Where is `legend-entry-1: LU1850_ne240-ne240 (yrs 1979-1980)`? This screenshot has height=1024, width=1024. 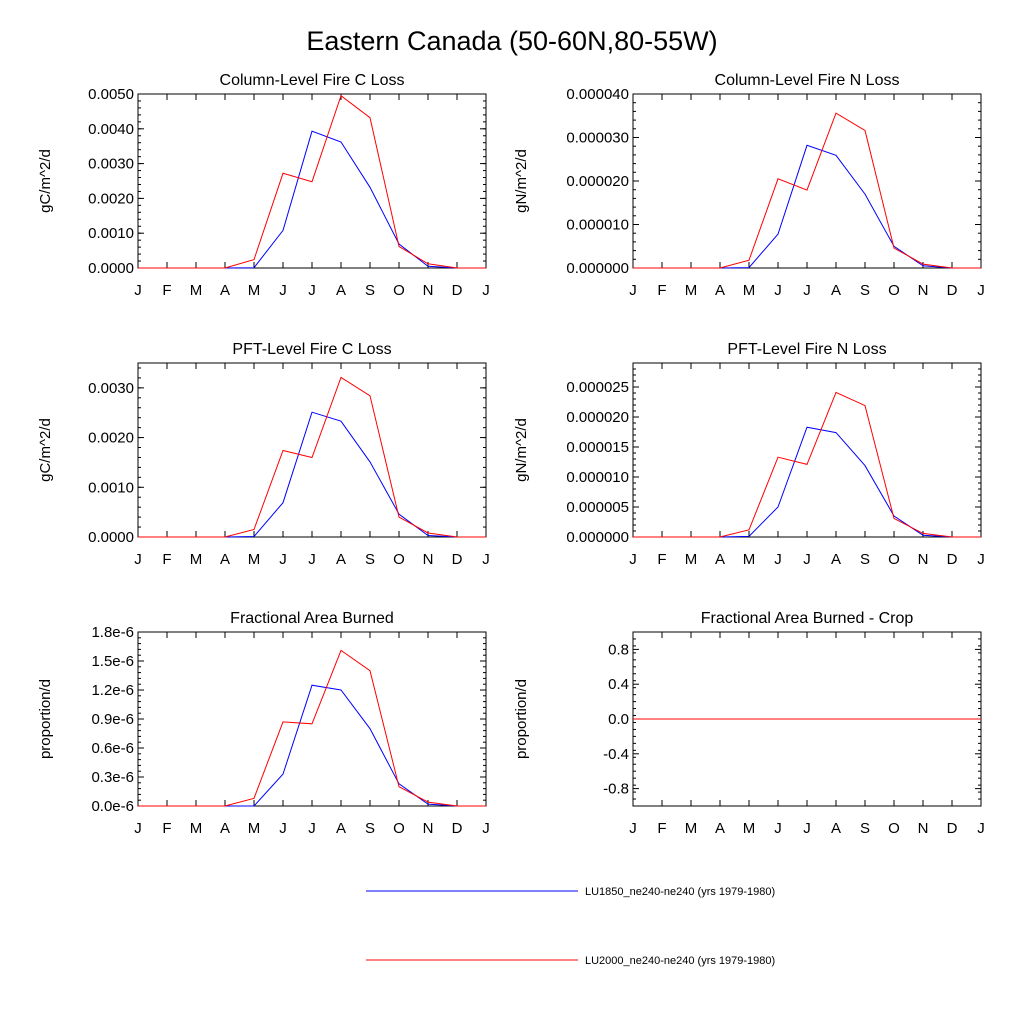
legend-entry-1: LU1850_ne240-ne240 (yrs 1979-1980) is located at coordinates (570, 892).